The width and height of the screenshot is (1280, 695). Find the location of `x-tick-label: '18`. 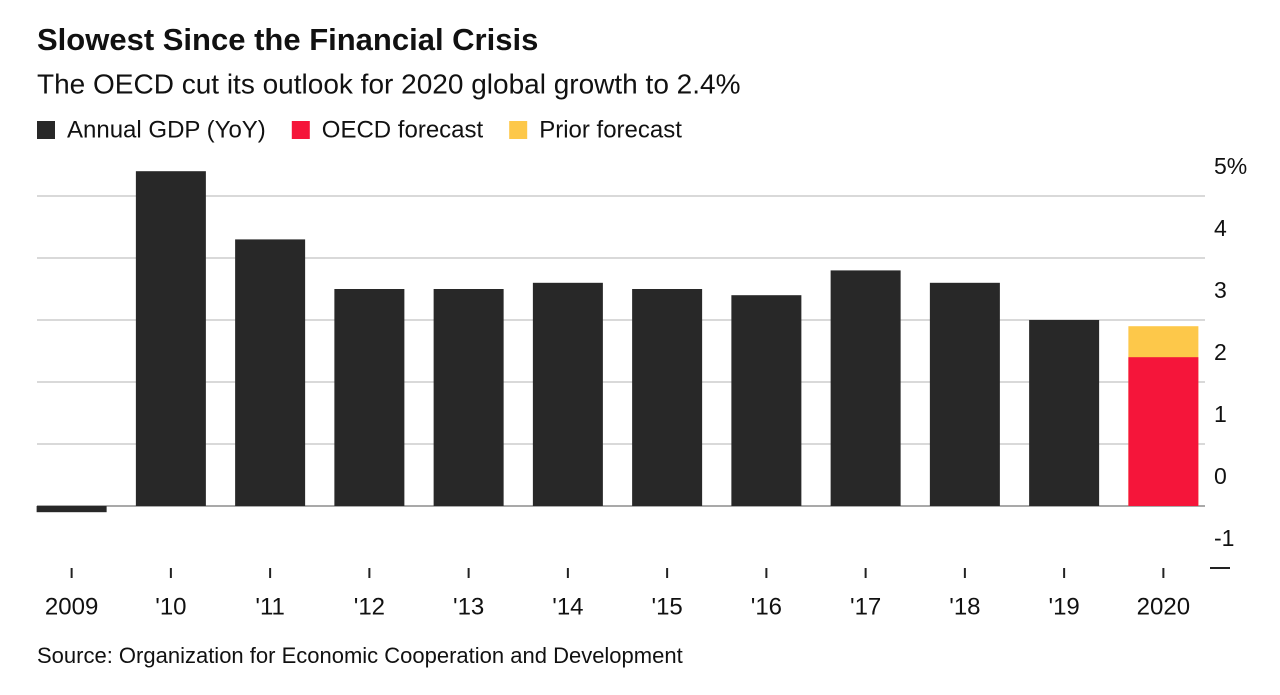

x-tick-label: '18 is located at coordinates (964, 606).